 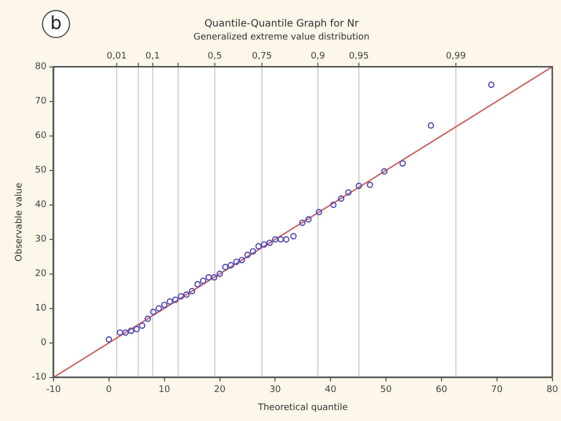 What do you see at coordinates (552, 390) in the screenshot?
I see `x-tick-label: 80` at bounding box center [552, 390].